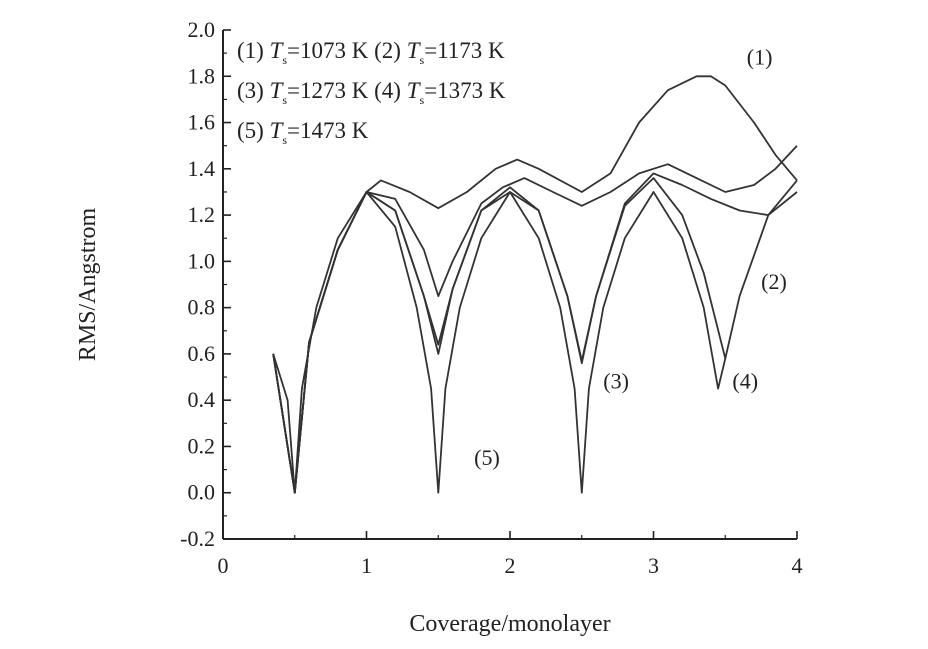 This screenshot has height=649, width=928. I want to click on legend-row: (5) Ts=1473 K, so click(303, 132).